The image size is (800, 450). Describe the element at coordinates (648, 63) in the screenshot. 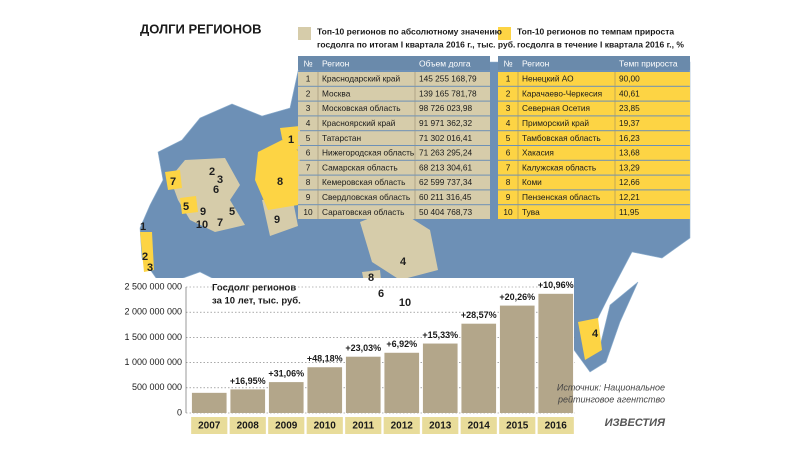

I see `table-header: Темп прироста` at that location.